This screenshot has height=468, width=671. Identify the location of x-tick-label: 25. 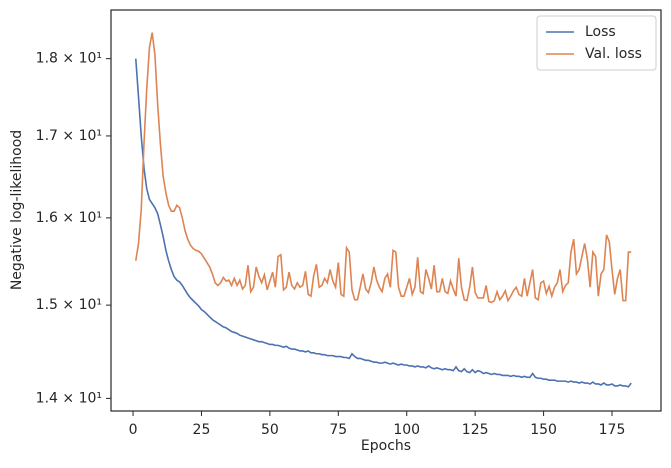
(202, 430).